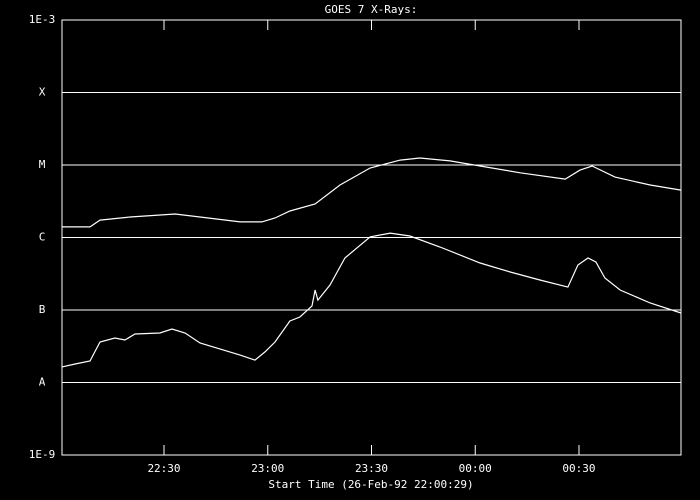 Image resolution: width=700 pixels, height=500 pixels. I want to click on x-tick-label: 22:30, so click(163, 468).